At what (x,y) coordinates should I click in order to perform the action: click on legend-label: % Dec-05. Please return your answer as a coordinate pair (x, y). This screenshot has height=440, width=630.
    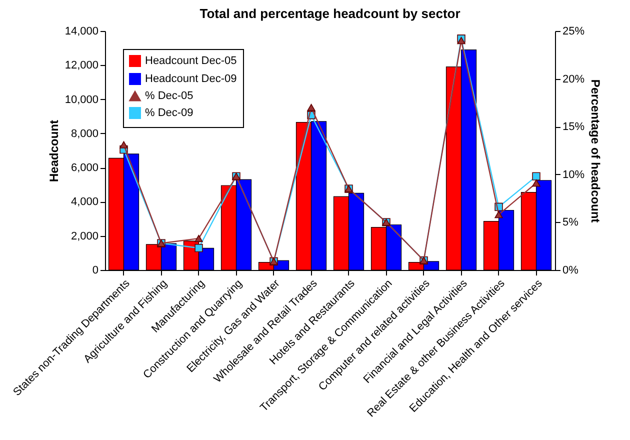
    Looking at the image, I should click on (169, 96).